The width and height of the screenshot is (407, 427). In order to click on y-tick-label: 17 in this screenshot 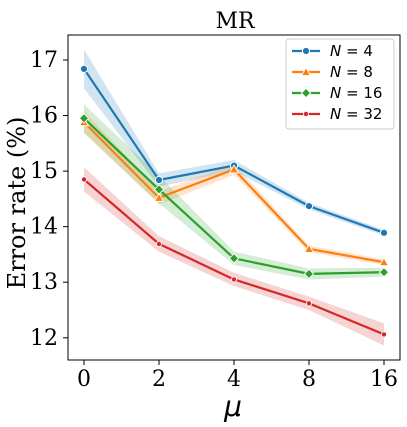, I will do `click(44, 60)`.